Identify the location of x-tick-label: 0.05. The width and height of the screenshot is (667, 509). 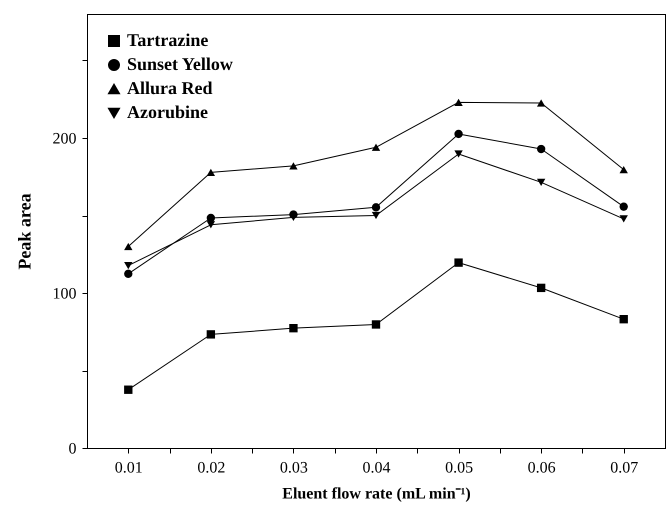
(459, 468).